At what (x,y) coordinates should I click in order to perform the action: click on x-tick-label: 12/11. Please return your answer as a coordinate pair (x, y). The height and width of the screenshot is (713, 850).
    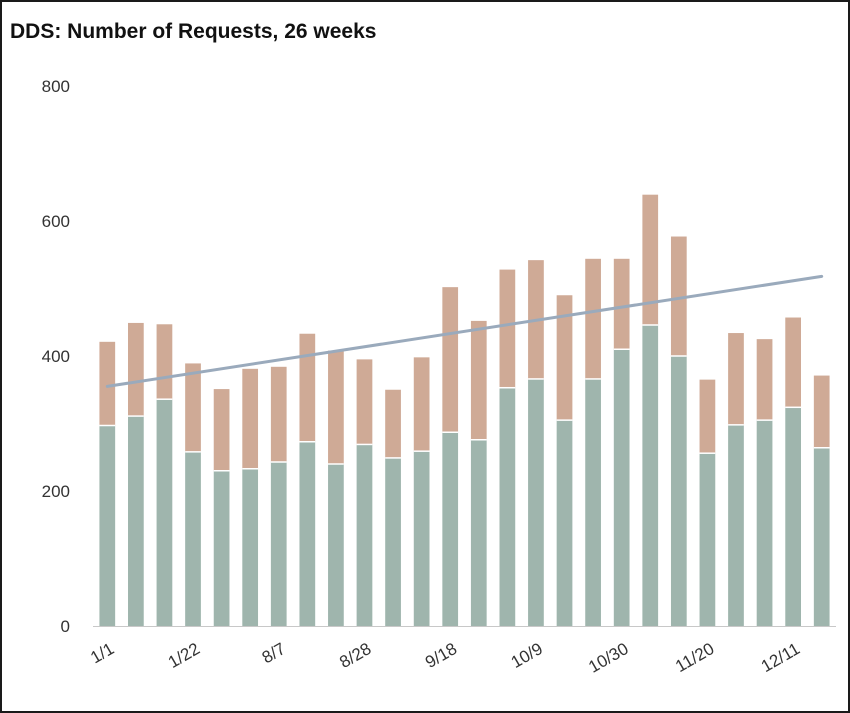
    Looking at the image, I should click on (780, 657).